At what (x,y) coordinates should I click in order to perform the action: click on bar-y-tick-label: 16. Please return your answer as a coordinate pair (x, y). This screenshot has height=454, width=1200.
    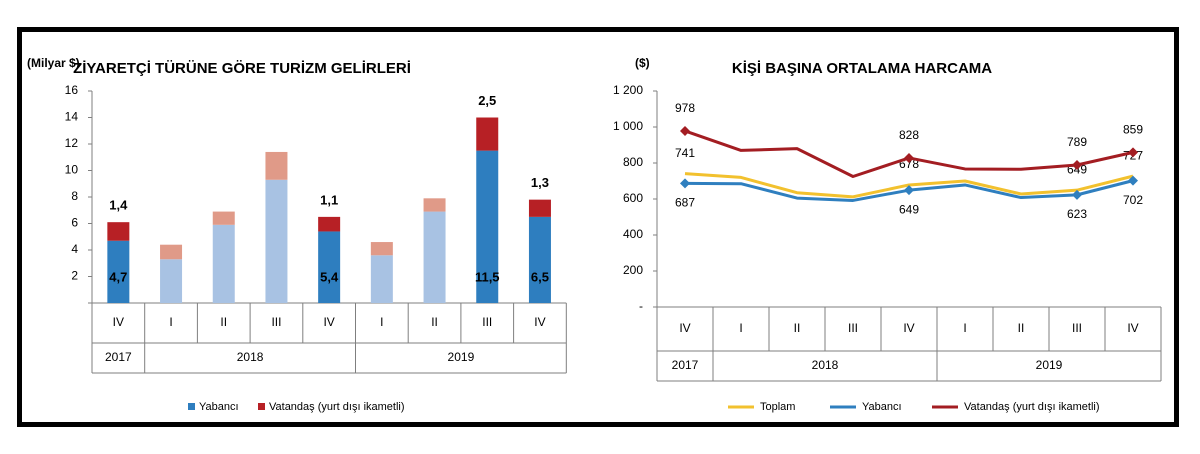
    Looking at the image, I should click on (72, 90).